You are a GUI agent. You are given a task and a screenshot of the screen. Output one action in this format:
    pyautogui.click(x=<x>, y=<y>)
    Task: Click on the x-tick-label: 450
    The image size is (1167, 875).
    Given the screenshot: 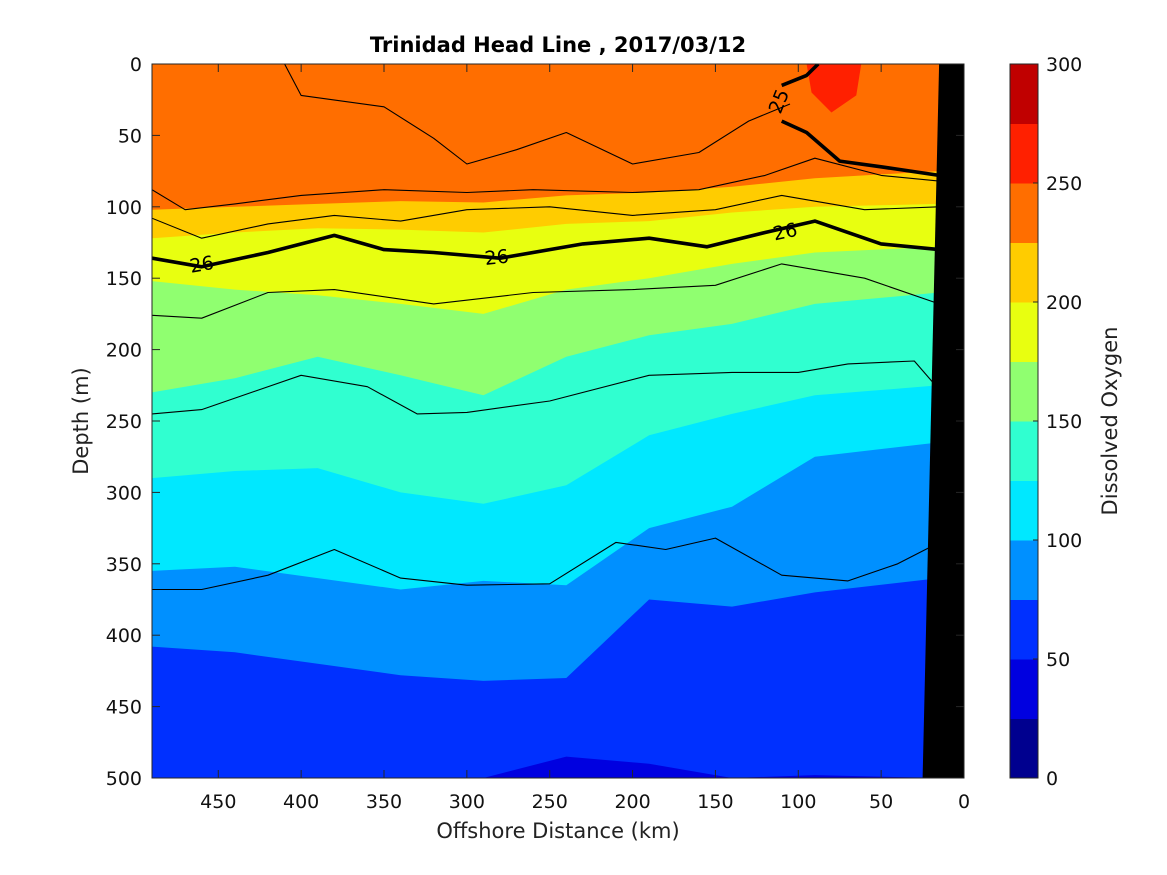 What is the action you would take?
    pyautogui.click(x=218, y=802)
    